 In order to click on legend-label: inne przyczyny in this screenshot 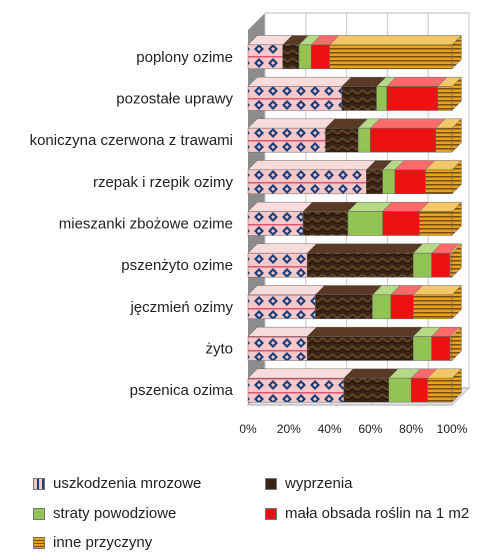, I will do `click(103, 542)`.